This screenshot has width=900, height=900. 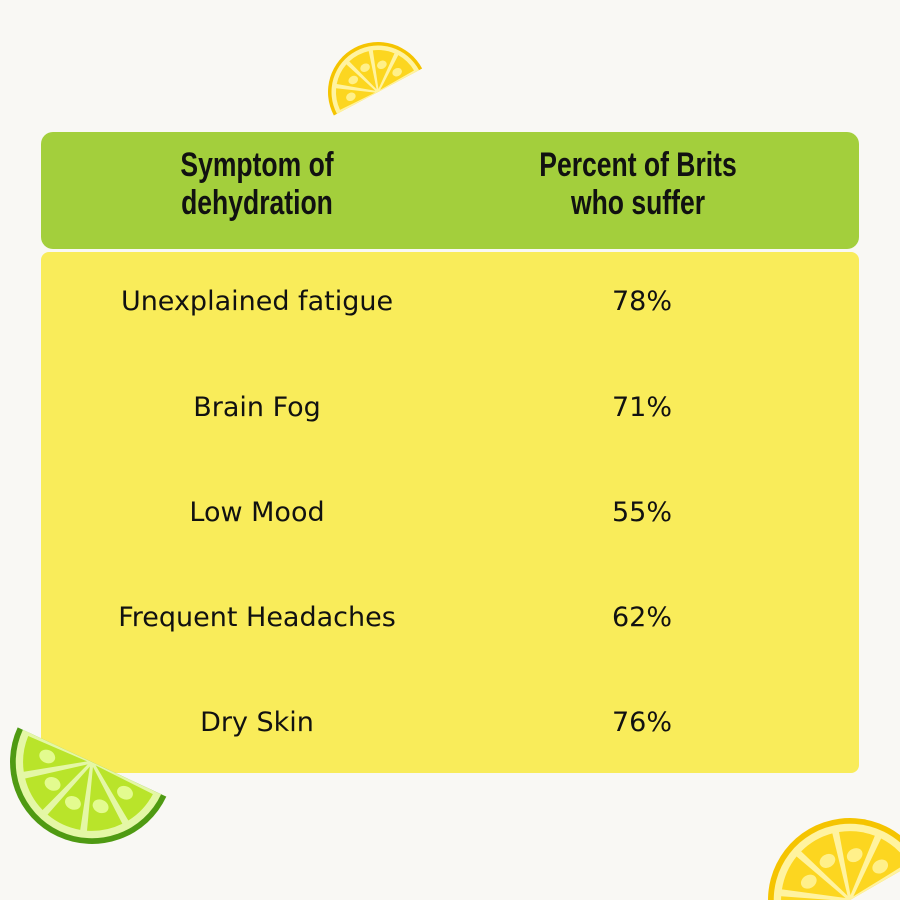 I want to click on header-percent: Percent of Brits who suffer, so click(x=638, y=184).